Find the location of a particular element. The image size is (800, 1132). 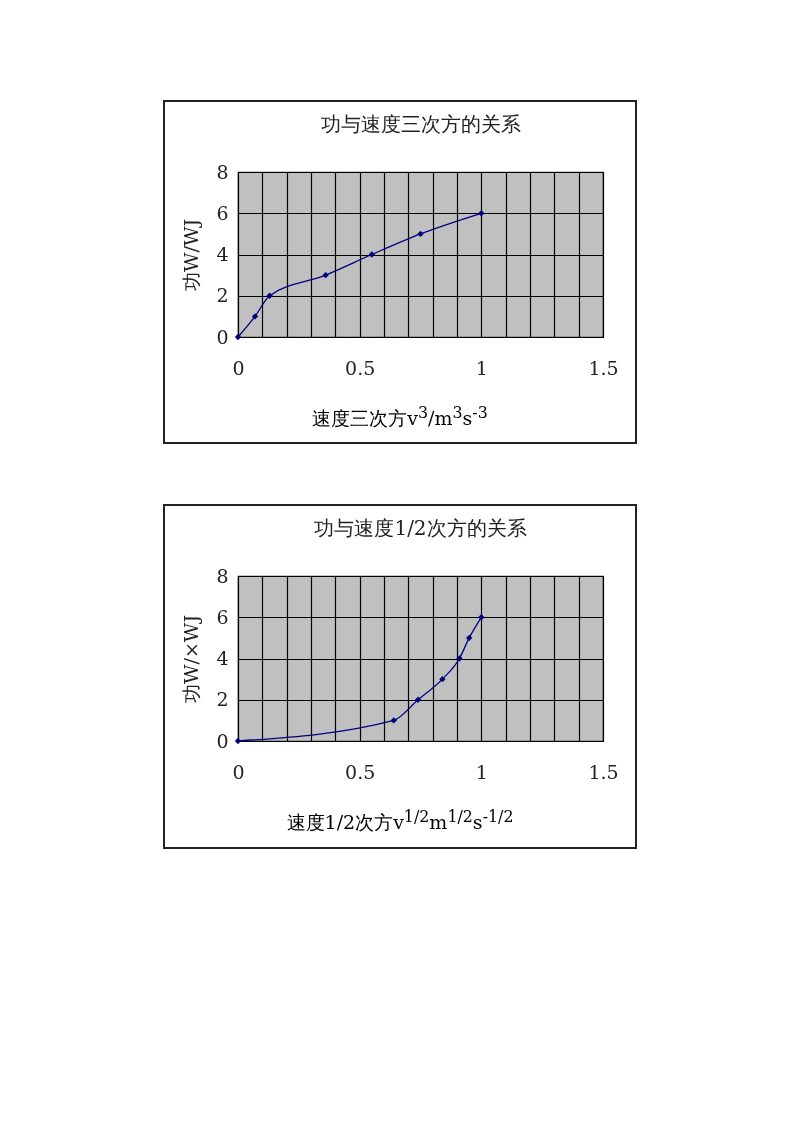

chart-title: 功与速度三次方的关系 is located at coordinates (420, 124).